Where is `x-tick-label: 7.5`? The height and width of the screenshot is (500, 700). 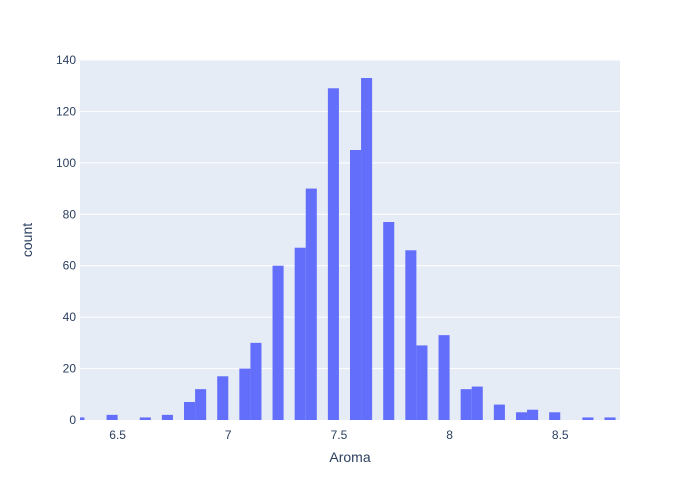 x-tick-label: 7.5 is located at coordinates (339, 435).